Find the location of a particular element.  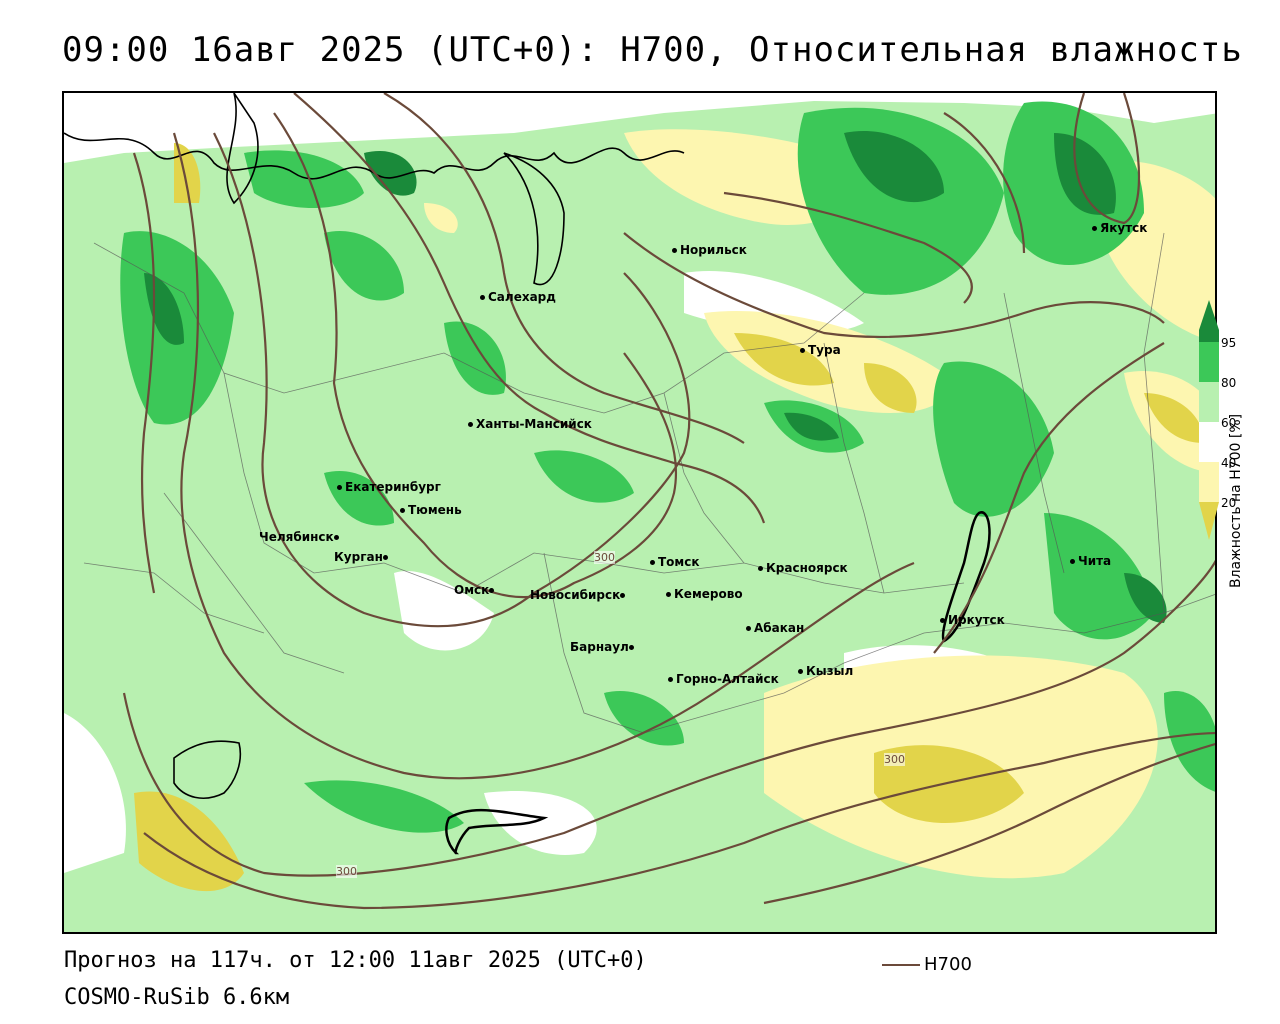

humidity-color-legend is located at coordinates (1209, 420).